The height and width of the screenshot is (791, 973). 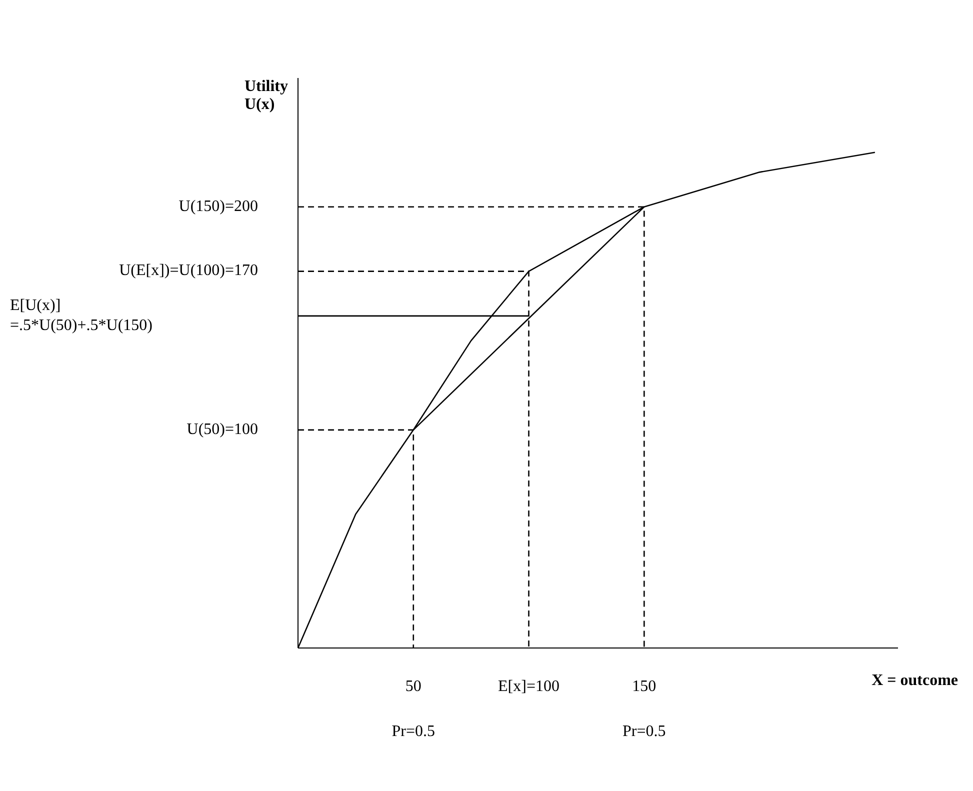 I want to click on text: E[U(x)] =.5*U(50)+.5*U(150), so click(x=81, y=316).